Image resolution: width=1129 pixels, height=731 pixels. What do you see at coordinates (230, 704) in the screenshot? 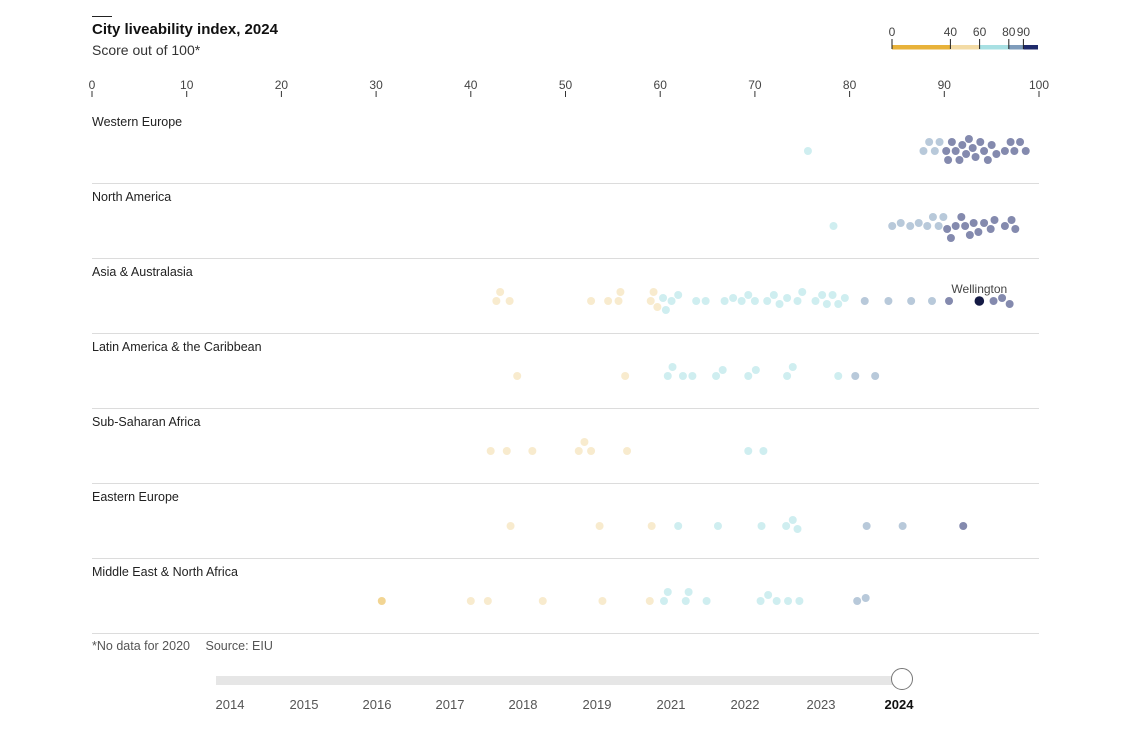
I see `year-label: 2014` at bounding box center [230, 704].